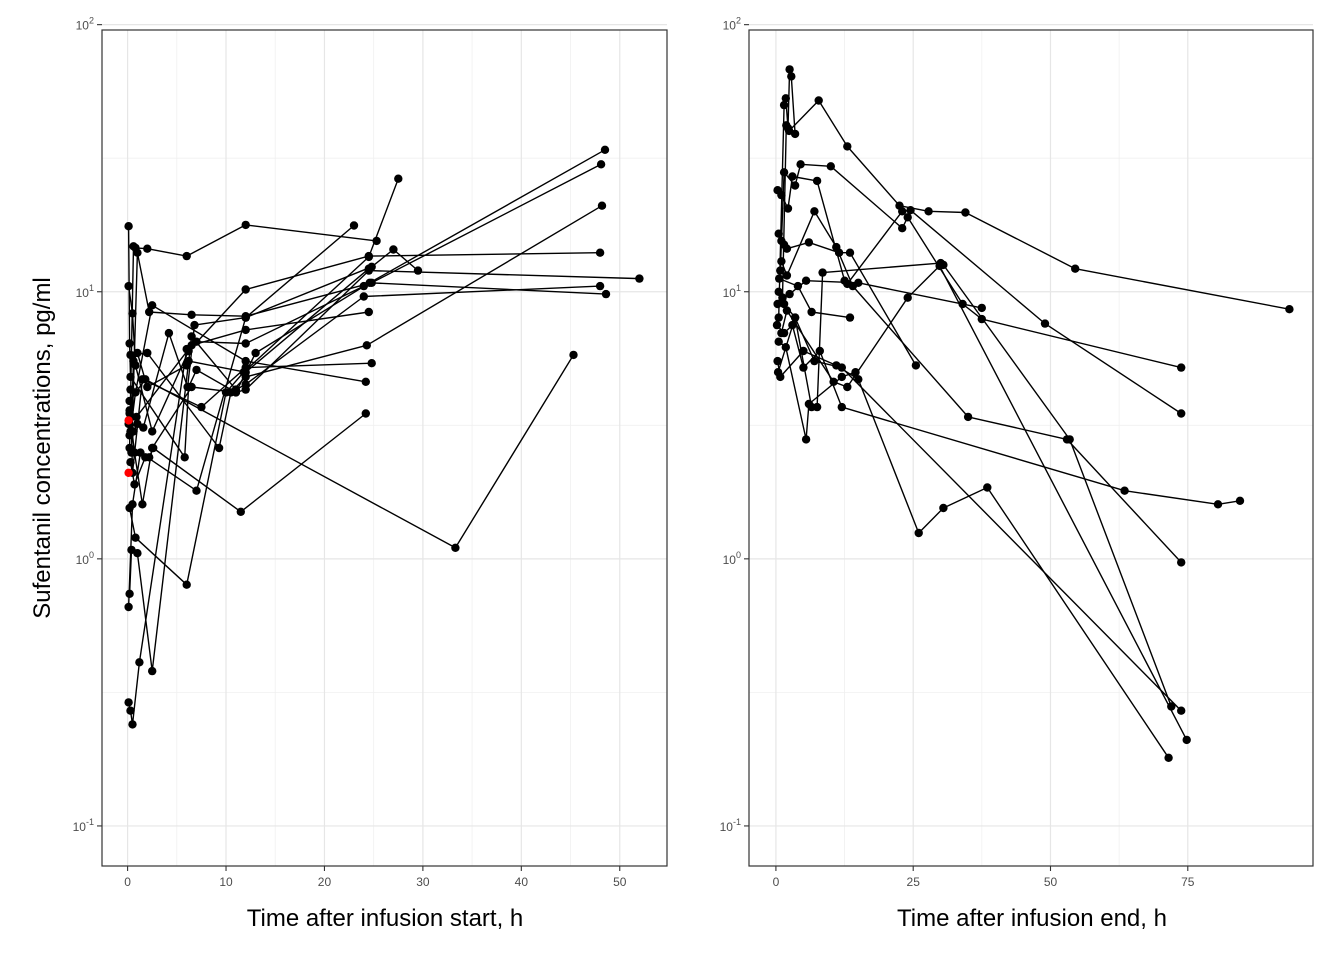 The width and height of the screenshot is (1344, 960). I want to click on y-tick-label: 10¹, so click(85, 291).